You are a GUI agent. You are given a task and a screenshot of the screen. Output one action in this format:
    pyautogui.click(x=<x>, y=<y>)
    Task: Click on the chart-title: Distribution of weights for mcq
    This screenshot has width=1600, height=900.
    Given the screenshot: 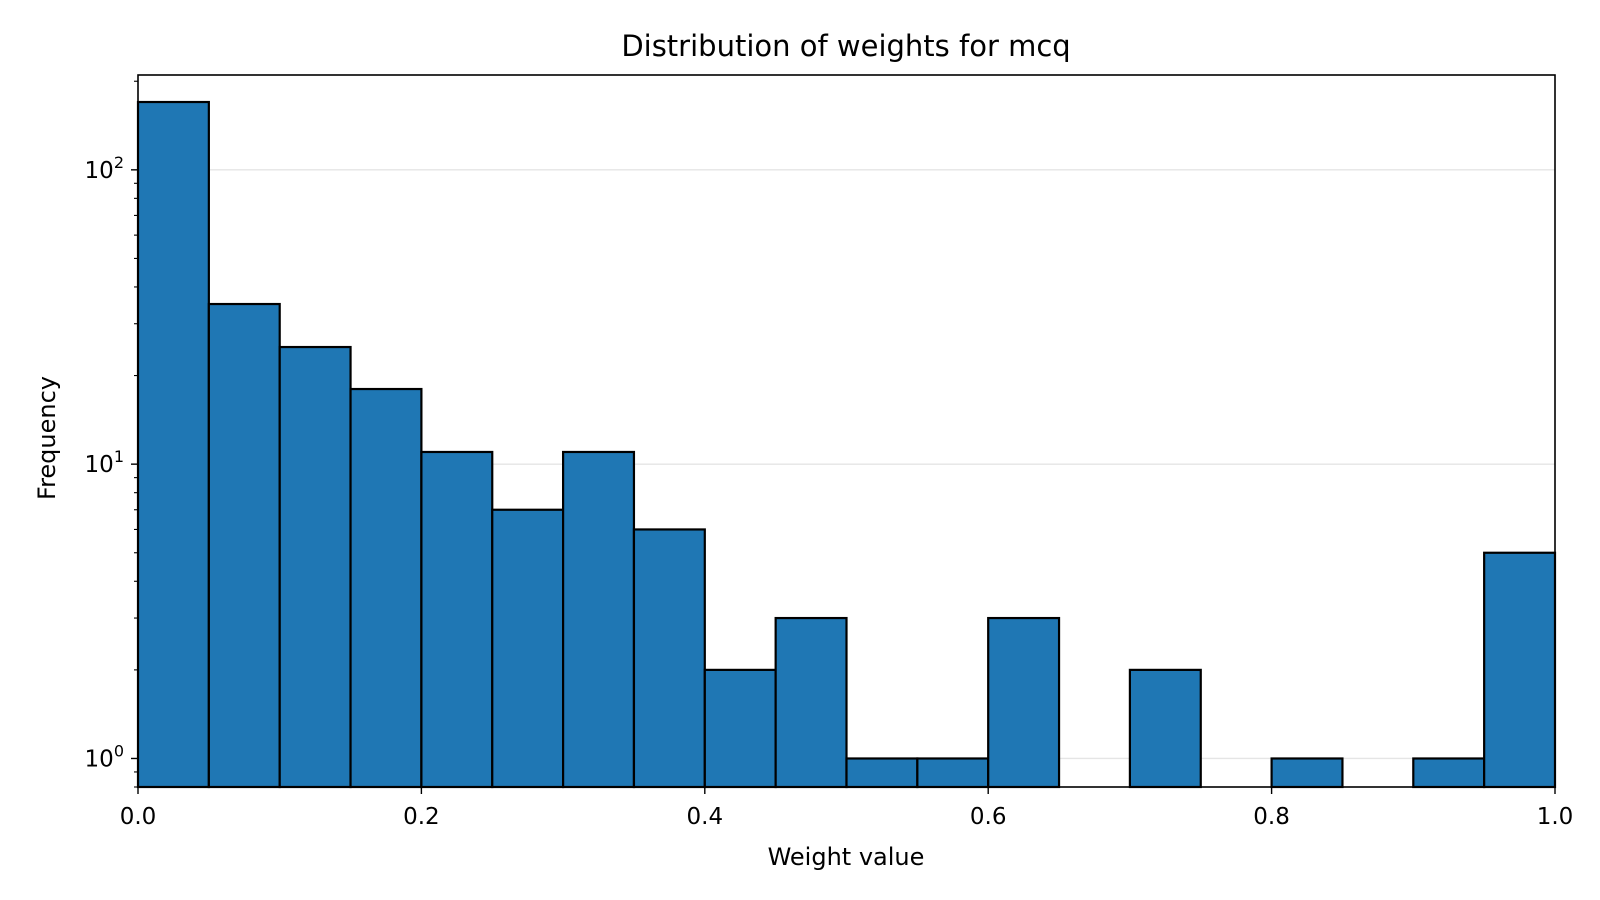 What is the action you would take?
    pyautogui.click(x=845, y=46)
    